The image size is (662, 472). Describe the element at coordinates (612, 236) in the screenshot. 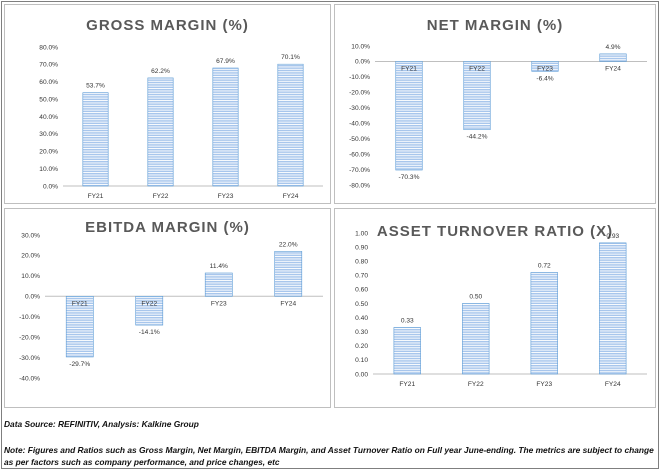

I see `data-label: 0.93` at that location.